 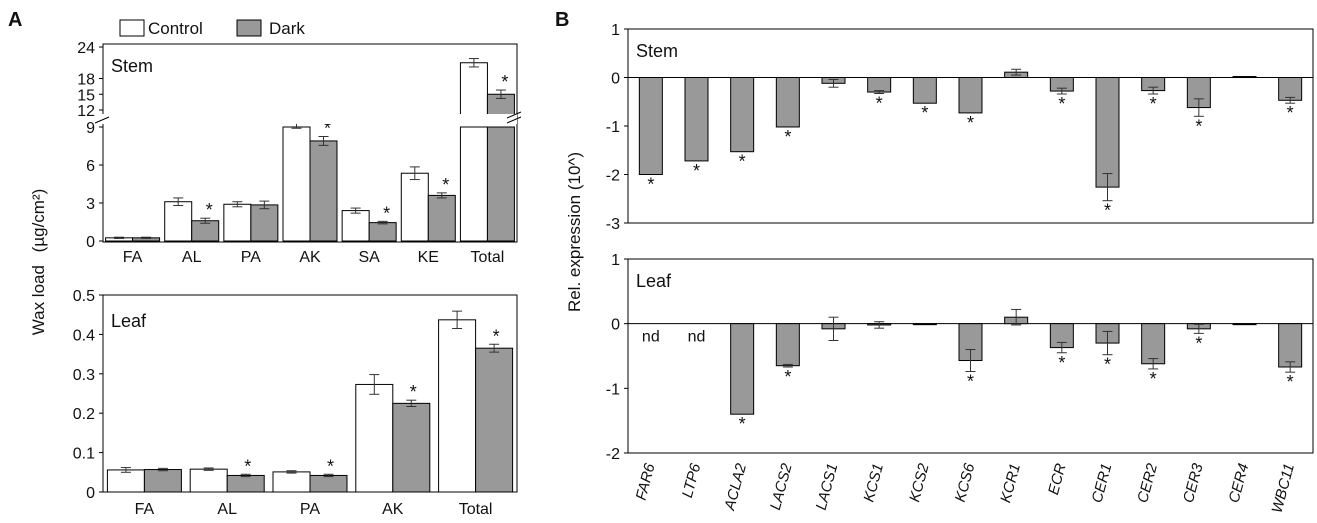 What do you see at coordinates (562, 20) in the screenshot?
I see `panel-b-label: B` at bounding box center [562, 20].